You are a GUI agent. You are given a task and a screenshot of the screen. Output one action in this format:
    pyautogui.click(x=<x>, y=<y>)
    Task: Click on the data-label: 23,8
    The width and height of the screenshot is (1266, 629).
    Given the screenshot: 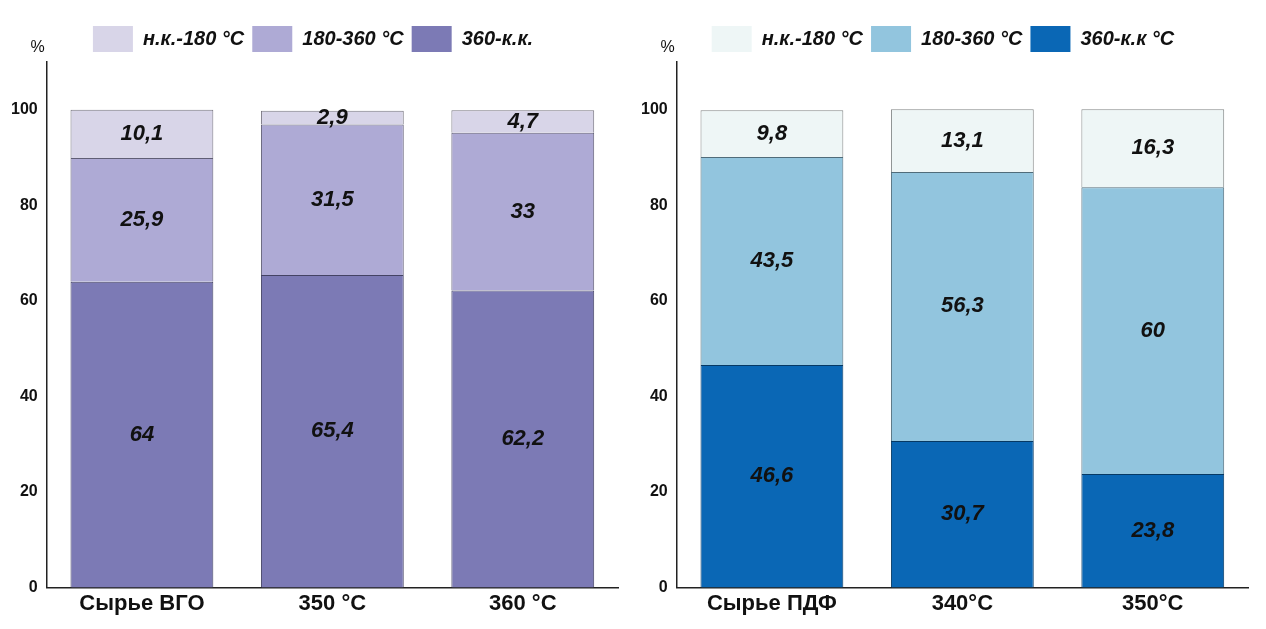 What is the action you would take?
    pyautogui.click(x=1152, y=529)
    